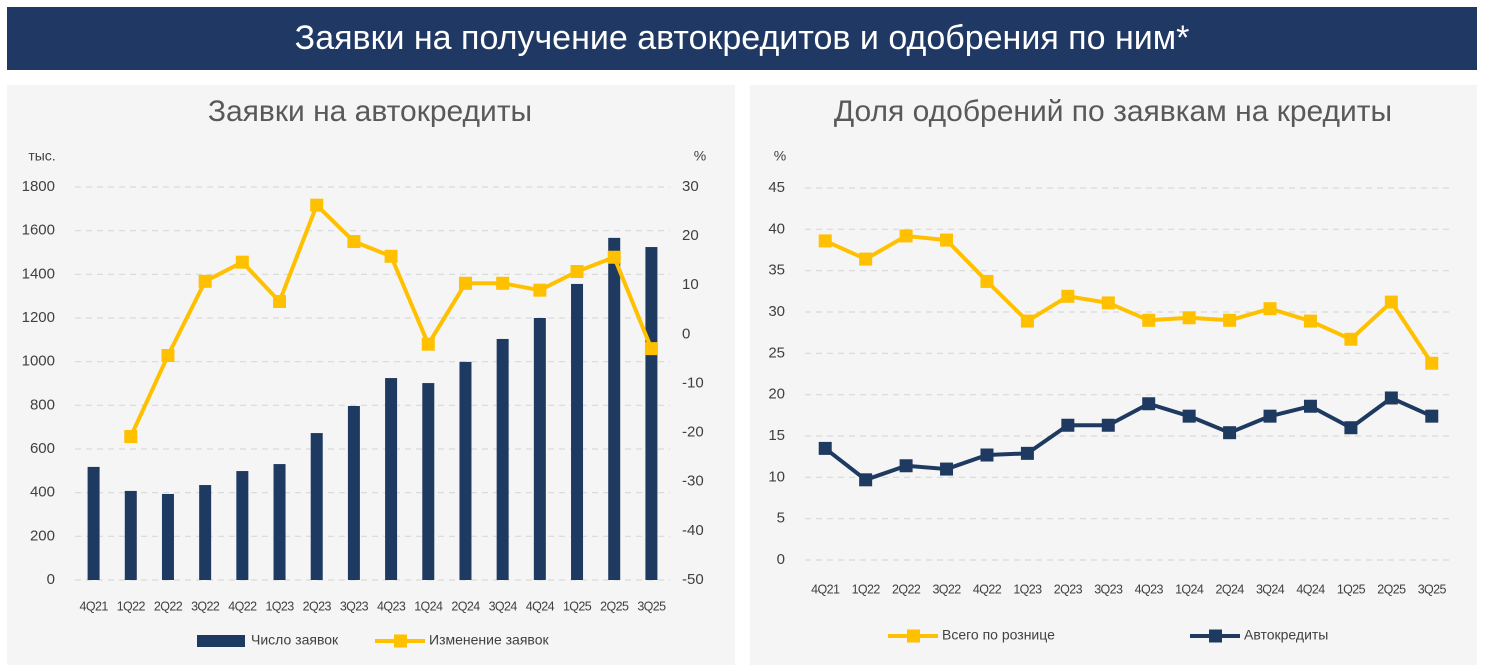 Image resolution: width=1485 pixels, height=672 pixels. What do you see at coordinates (131, 606) in the screenshot?
I see `x-tick-label: 1Q22` at bounding box center [131, 606].